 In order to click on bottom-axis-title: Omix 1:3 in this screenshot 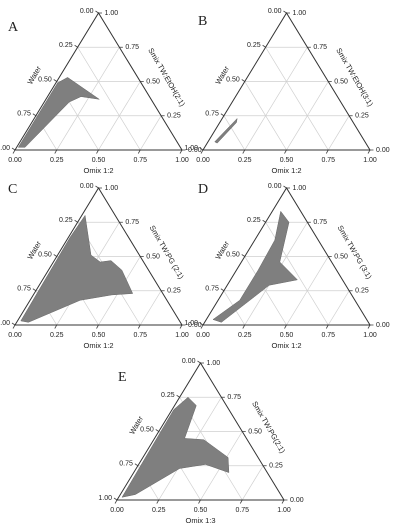, I will do `click(200, 520)`.